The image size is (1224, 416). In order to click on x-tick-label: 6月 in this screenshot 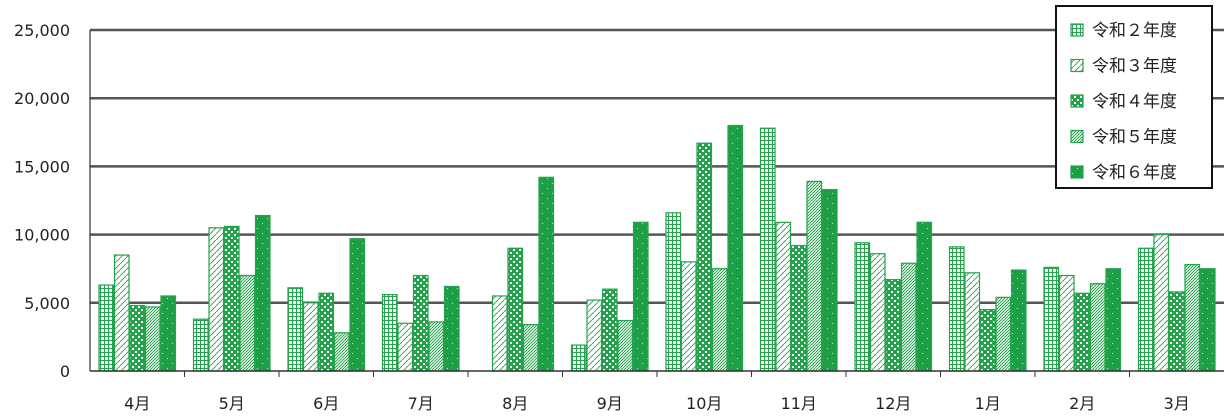, I will do `click(326, 403)`.